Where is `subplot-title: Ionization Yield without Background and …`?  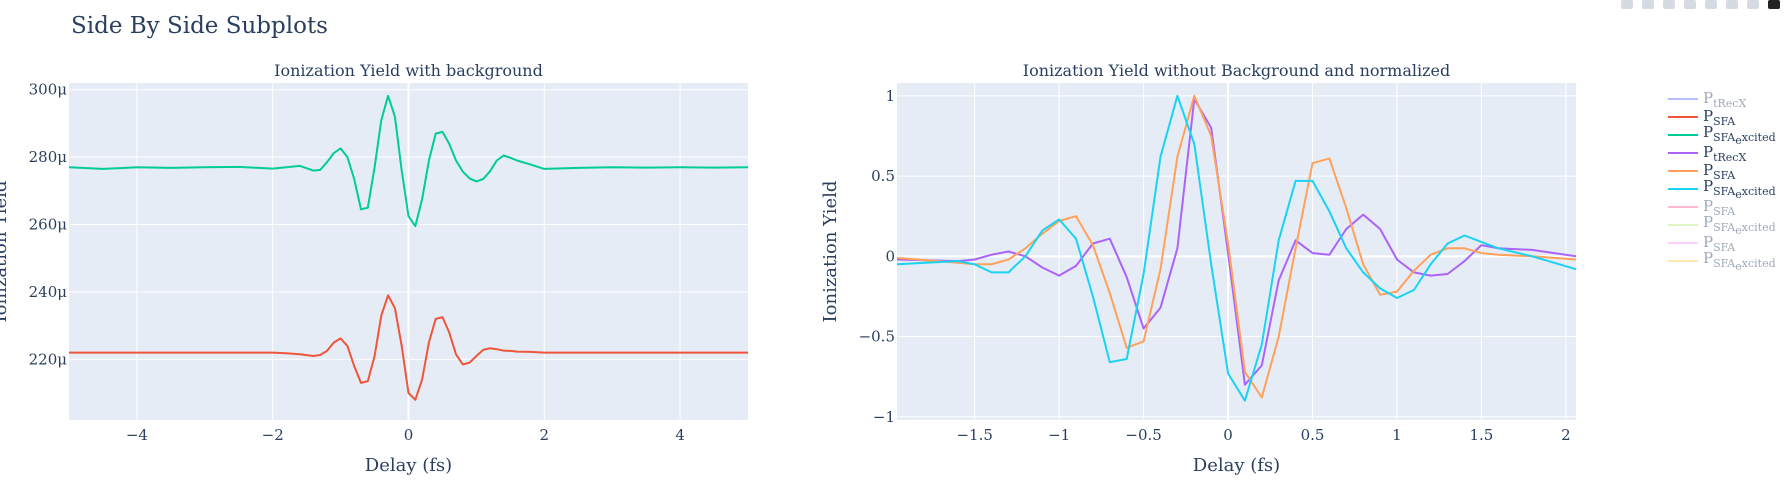 subplot-title: Ionization Yield without Background and … is located at coordinates (1236, 70).